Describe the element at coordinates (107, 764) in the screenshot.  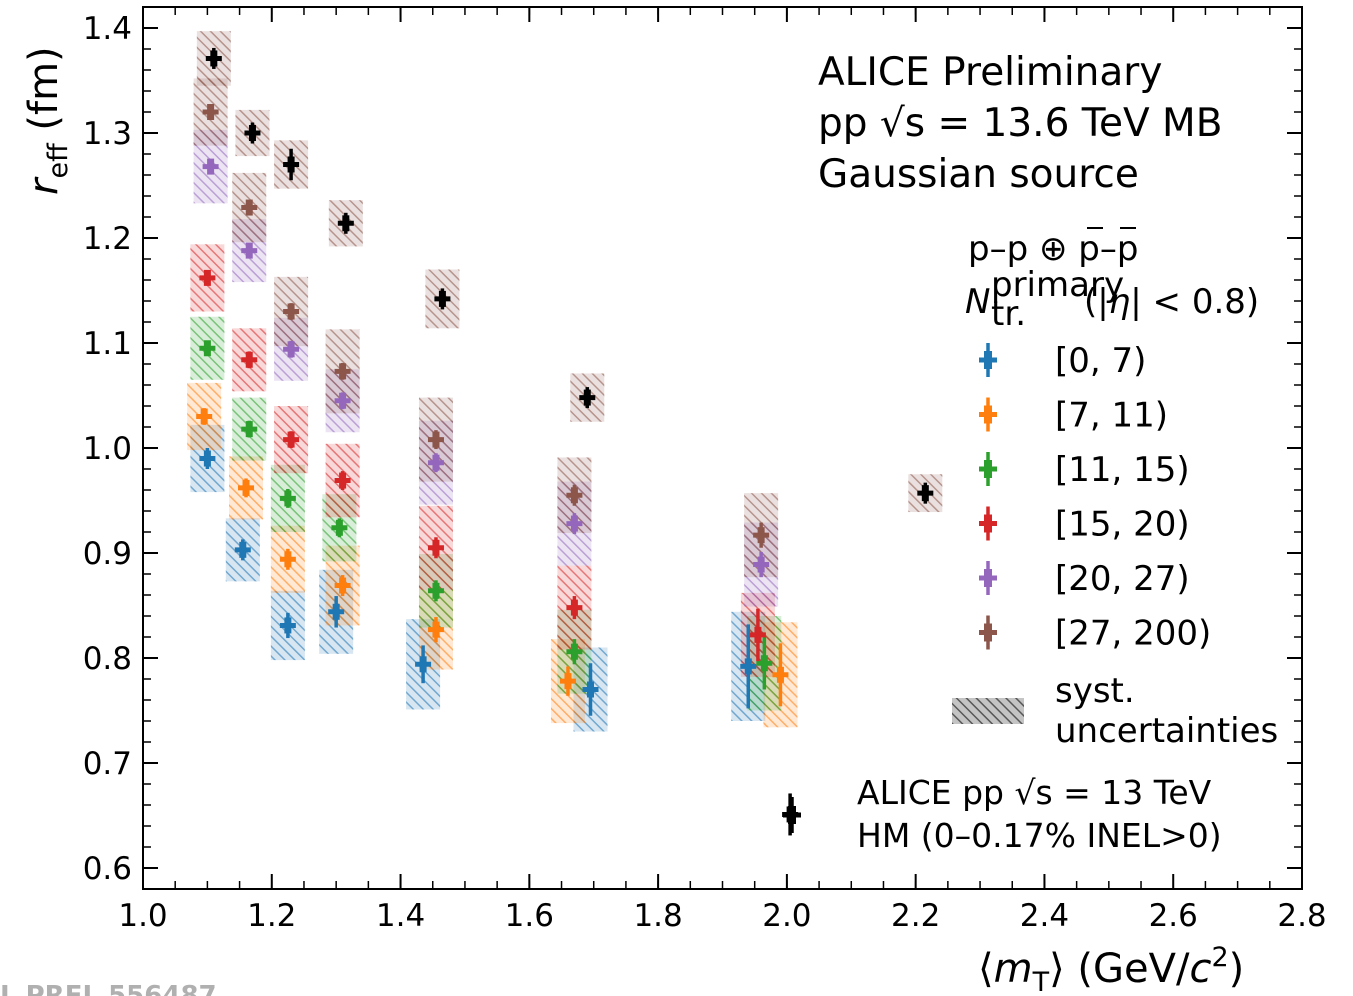
I see `y-tick-label: 0.7` at that location.